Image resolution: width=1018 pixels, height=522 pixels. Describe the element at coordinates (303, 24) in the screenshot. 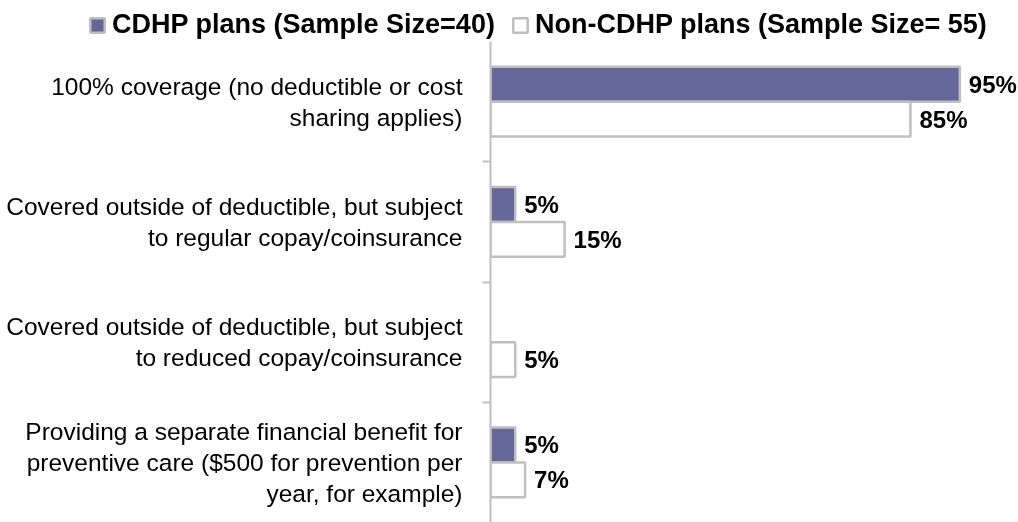

I see `legend-label: CDHP plans (Sample Size=40)` at that location.